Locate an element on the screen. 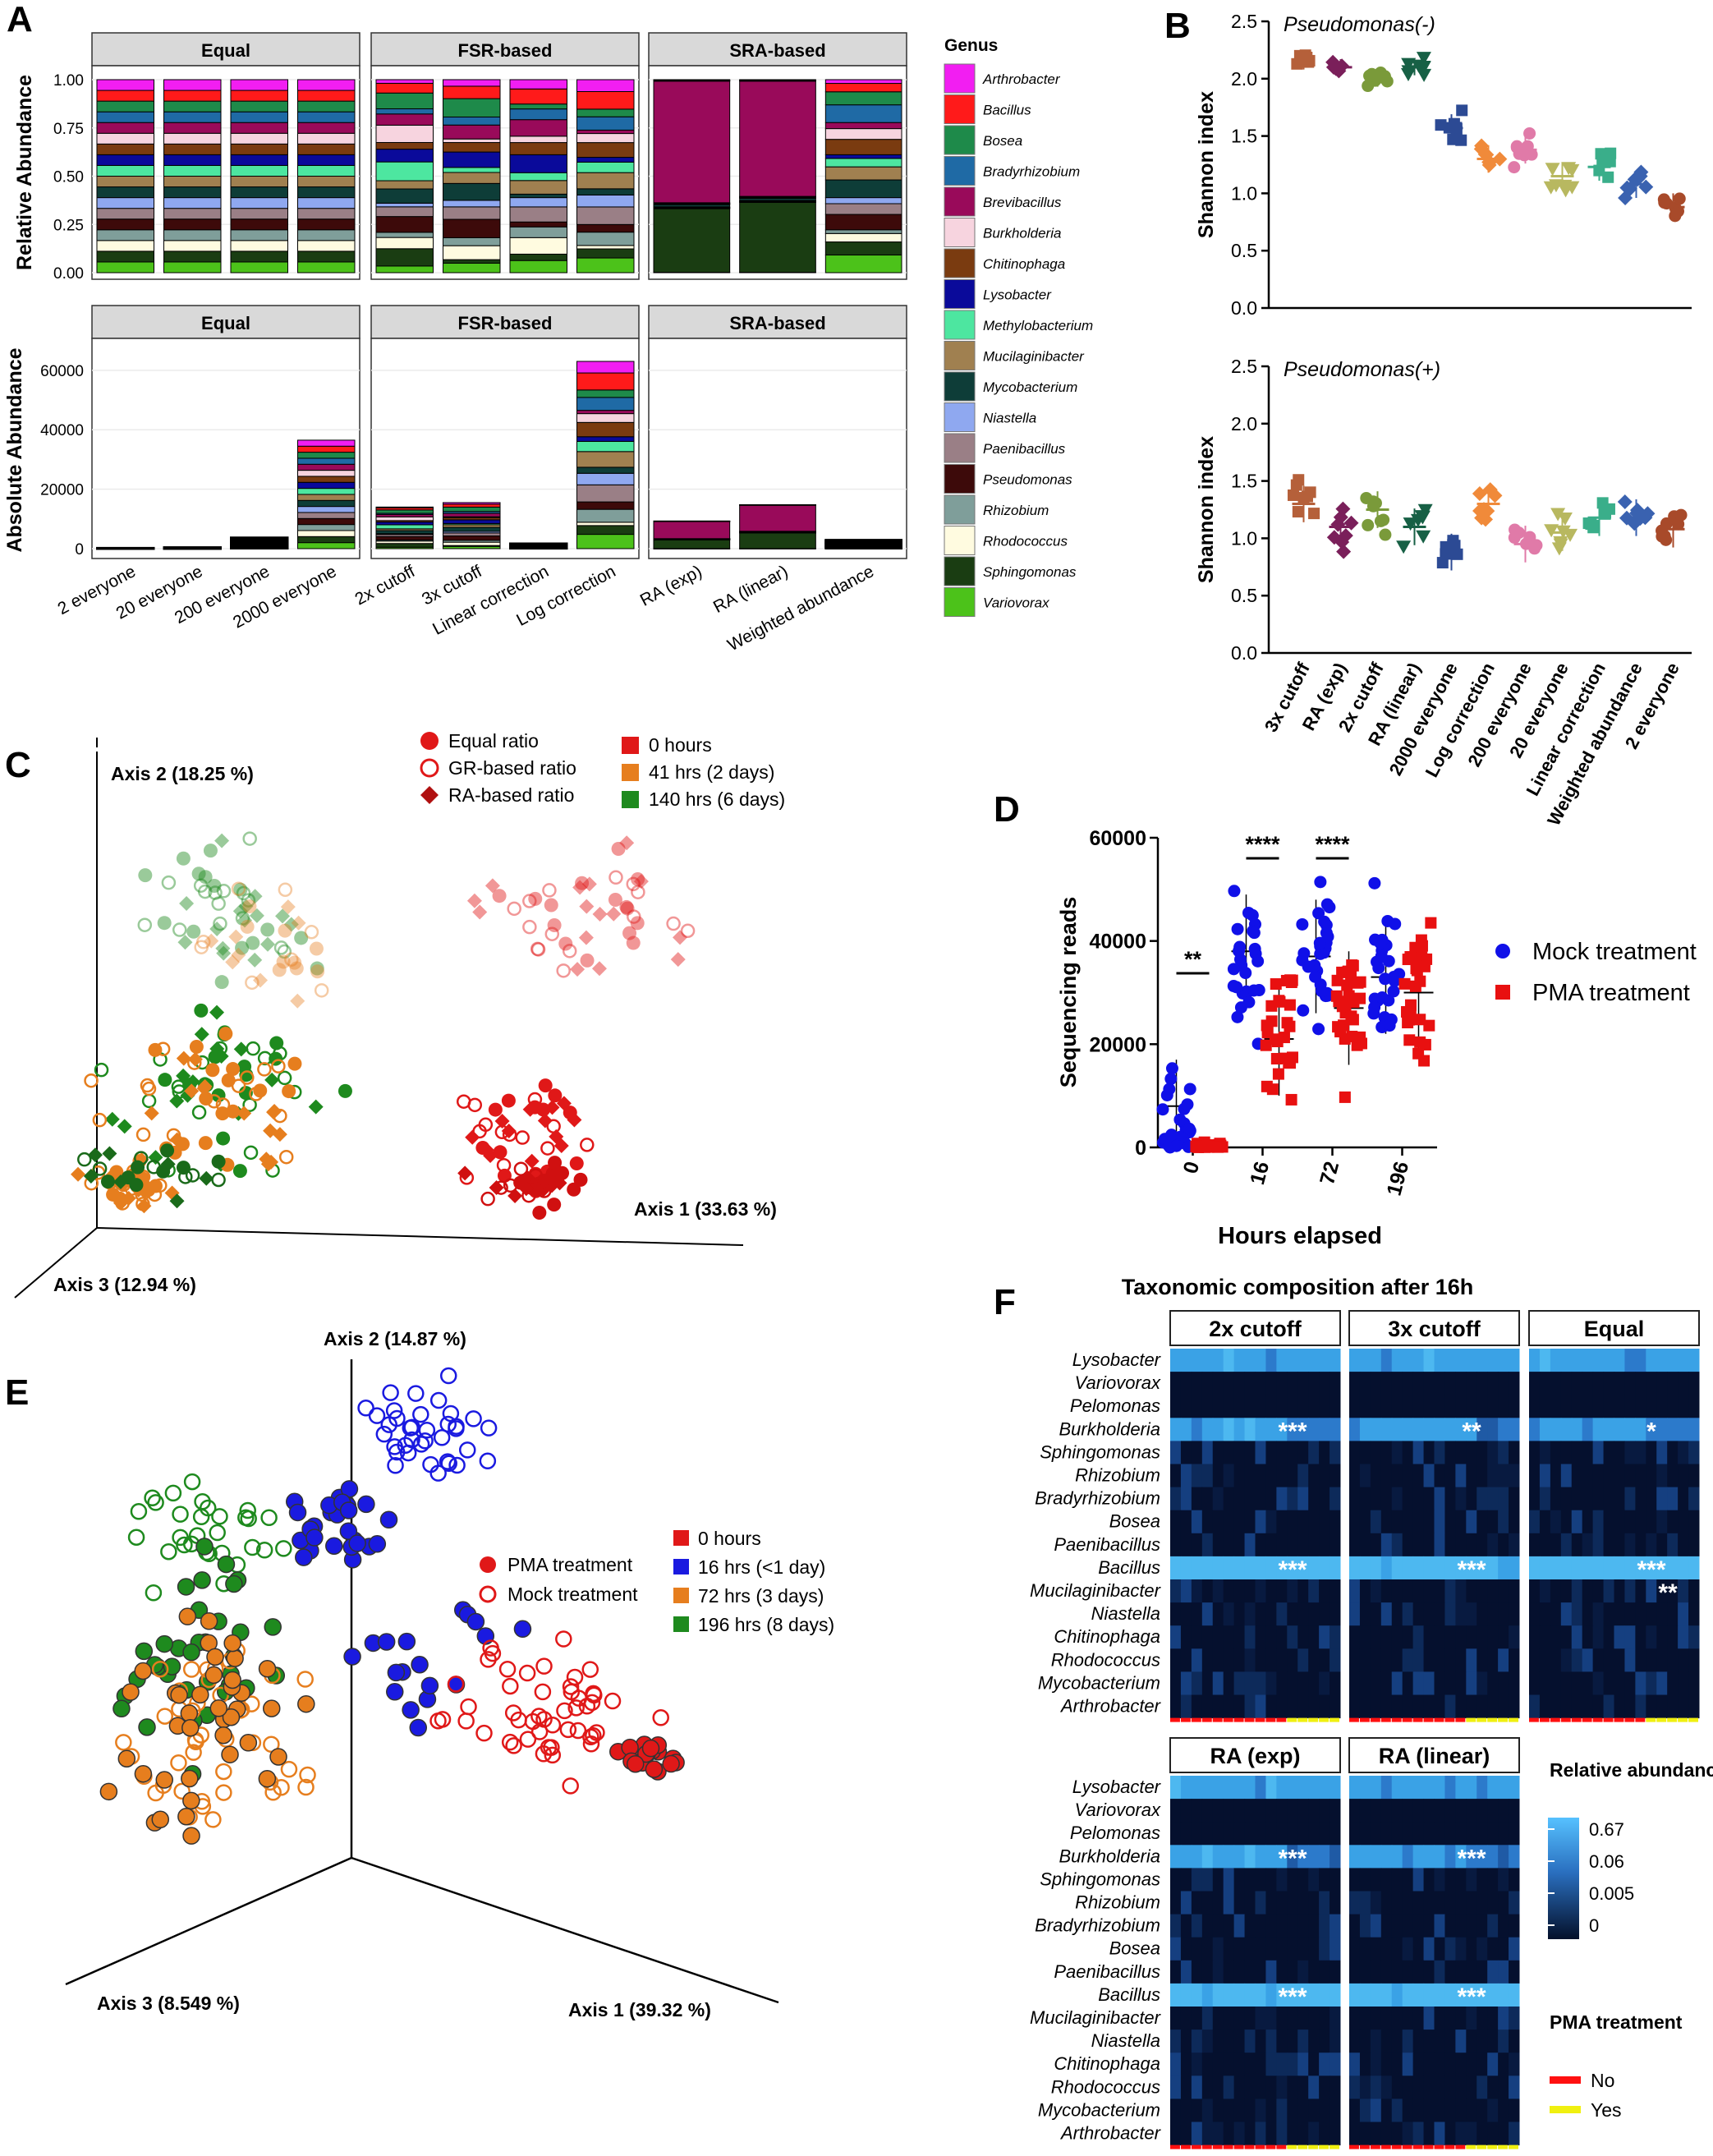  a-legend-label: Niastella is located at coordinates (1009, 418).